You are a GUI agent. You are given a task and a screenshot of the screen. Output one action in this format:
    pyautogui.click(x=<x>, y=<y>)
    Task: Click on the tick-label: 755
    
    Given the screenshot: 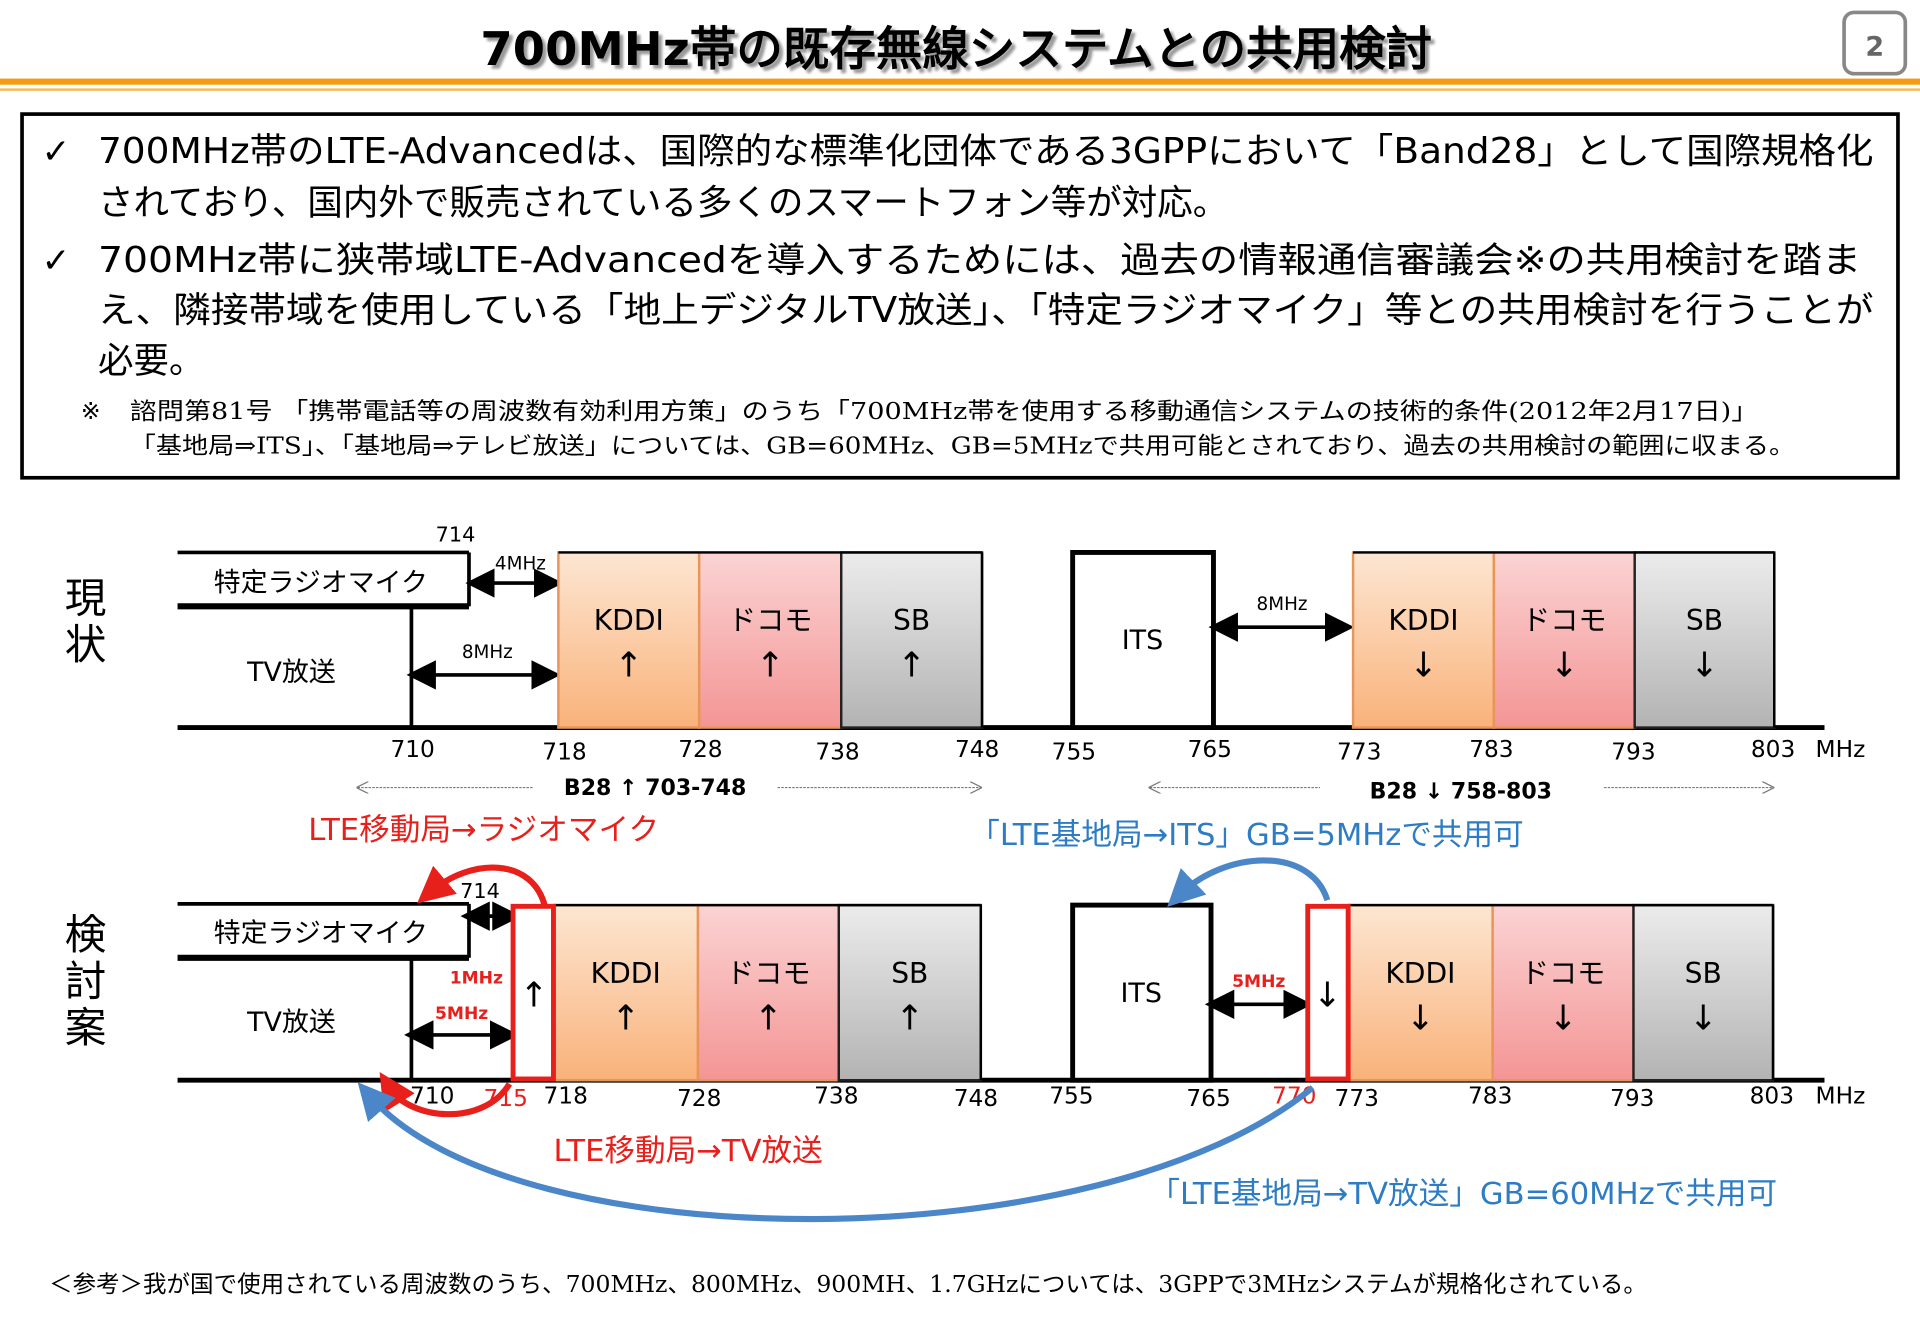 What is the action you would take?
    pyautogui.click(x=1071, y=1095)
    